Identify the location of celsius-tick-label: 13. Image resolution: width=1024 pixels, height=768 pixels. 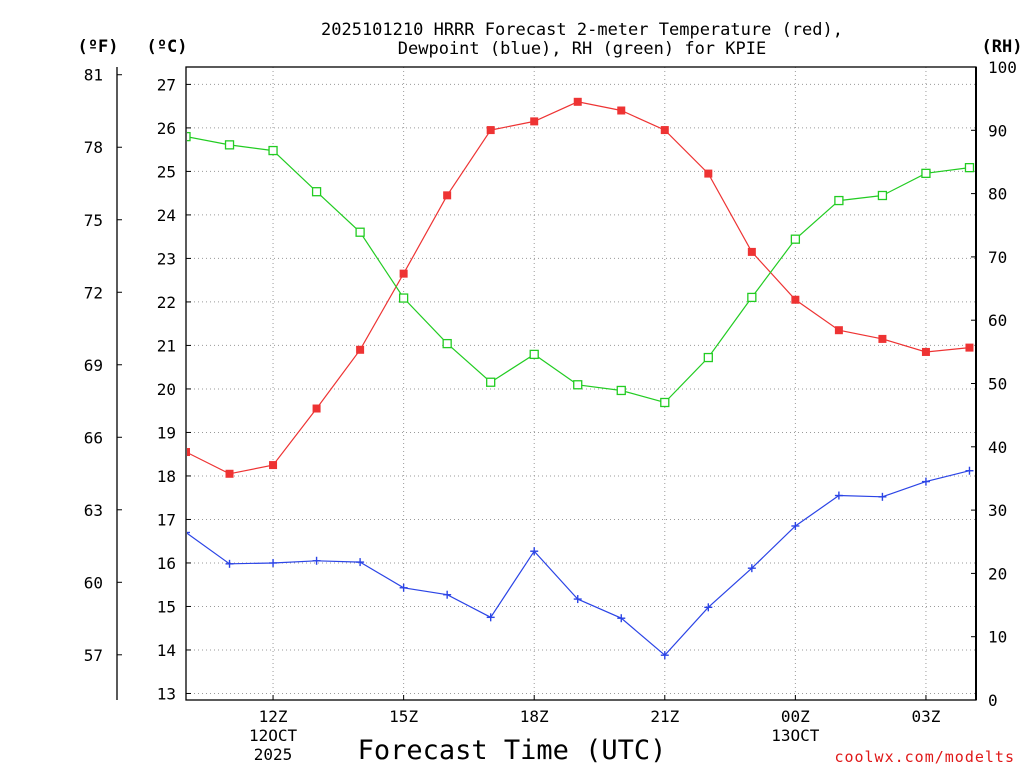
(166, 693).